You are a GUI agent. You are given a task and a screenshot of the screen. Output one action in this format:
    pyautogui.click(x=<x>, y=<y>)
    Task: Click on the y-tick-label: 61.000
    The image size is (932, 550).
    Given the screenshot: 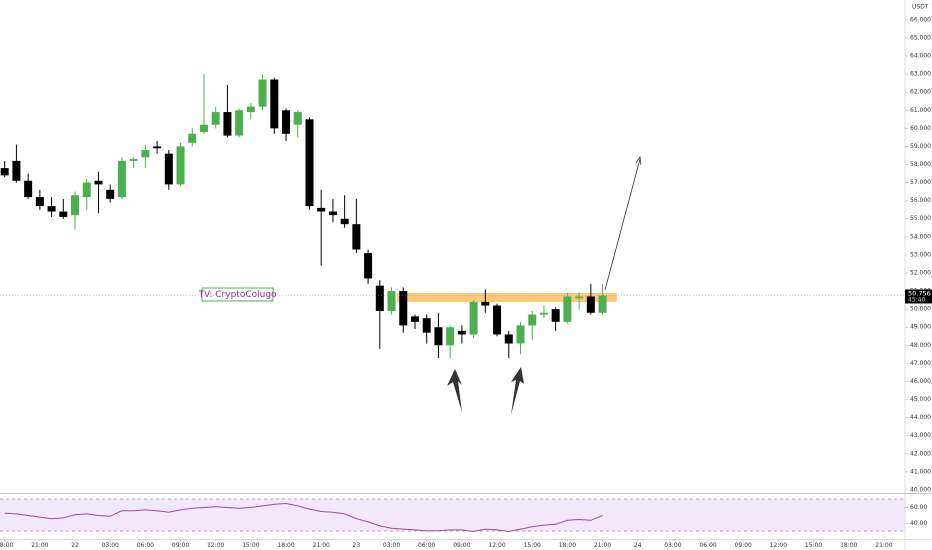 What is the action you would take?
    pyautogui.click(x=920, y=110)
    